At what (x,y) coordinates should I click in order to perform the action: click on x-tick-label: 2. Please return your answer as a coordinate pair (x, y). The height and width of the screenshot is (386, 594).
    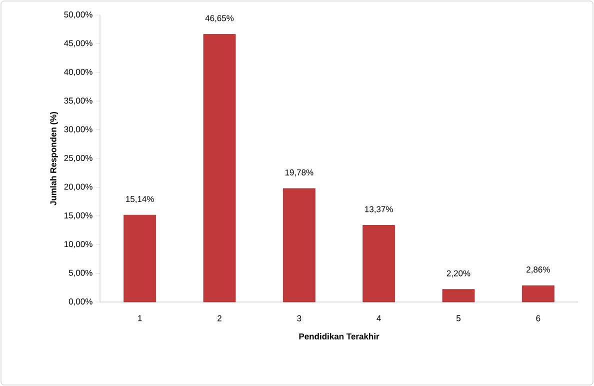
    Looking at the image, I should click on (220, 318).